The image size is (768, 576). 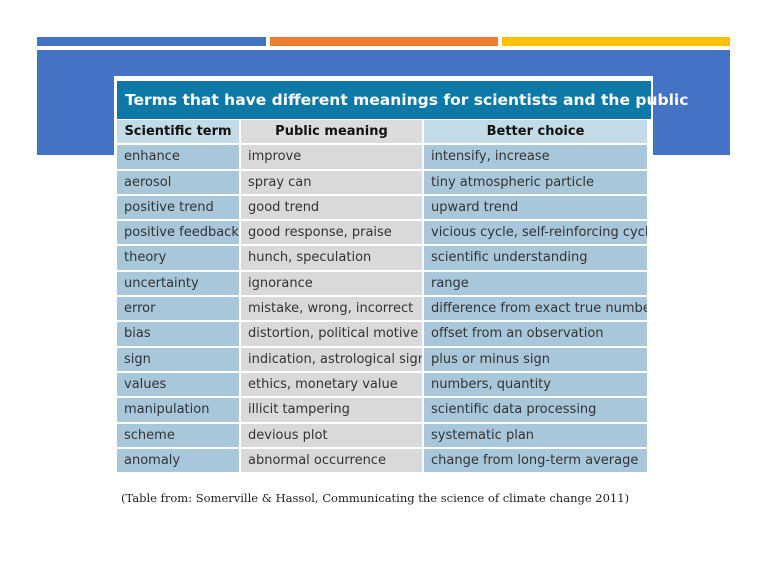 I want to click on table-cell-better-choice: difference from exact true number, so click(x=535, y=309).